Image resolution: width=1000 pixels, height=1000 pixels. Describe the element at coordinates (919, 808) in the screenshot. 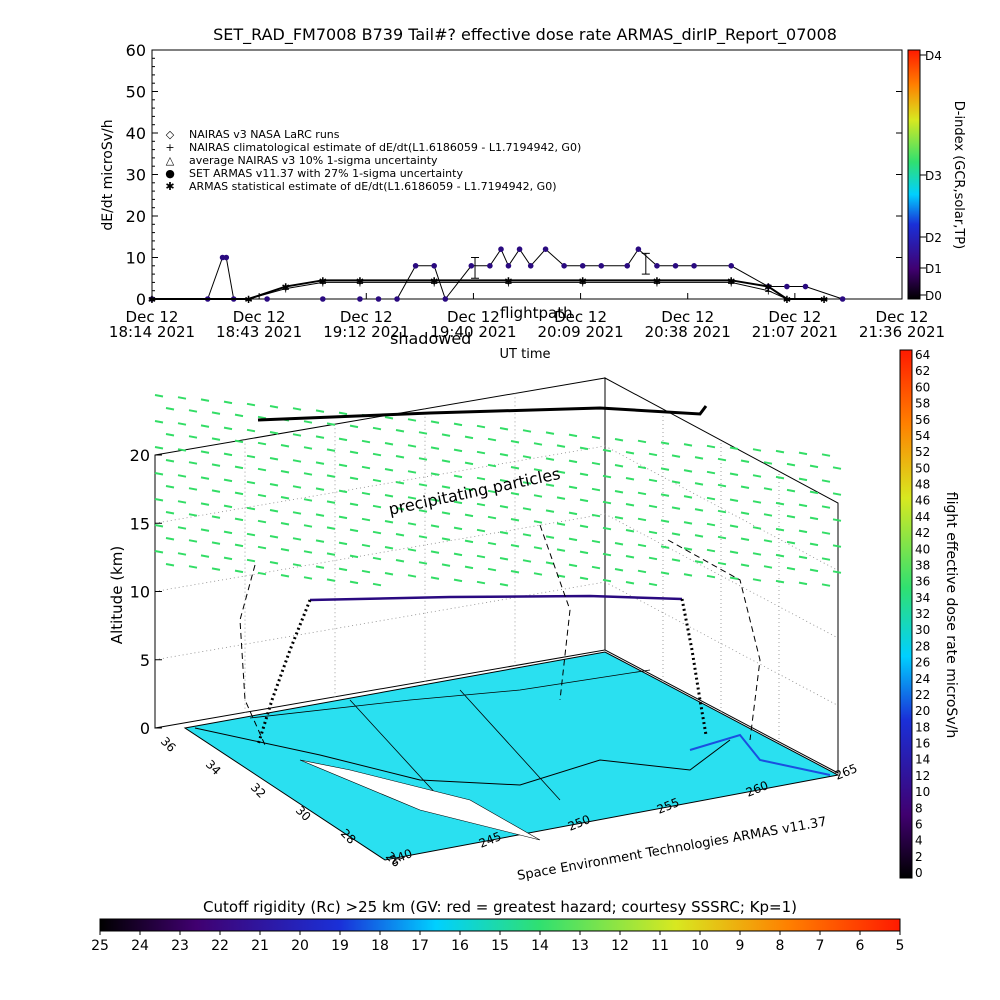

I see `dose-rate-tick-label: 8` at that location.